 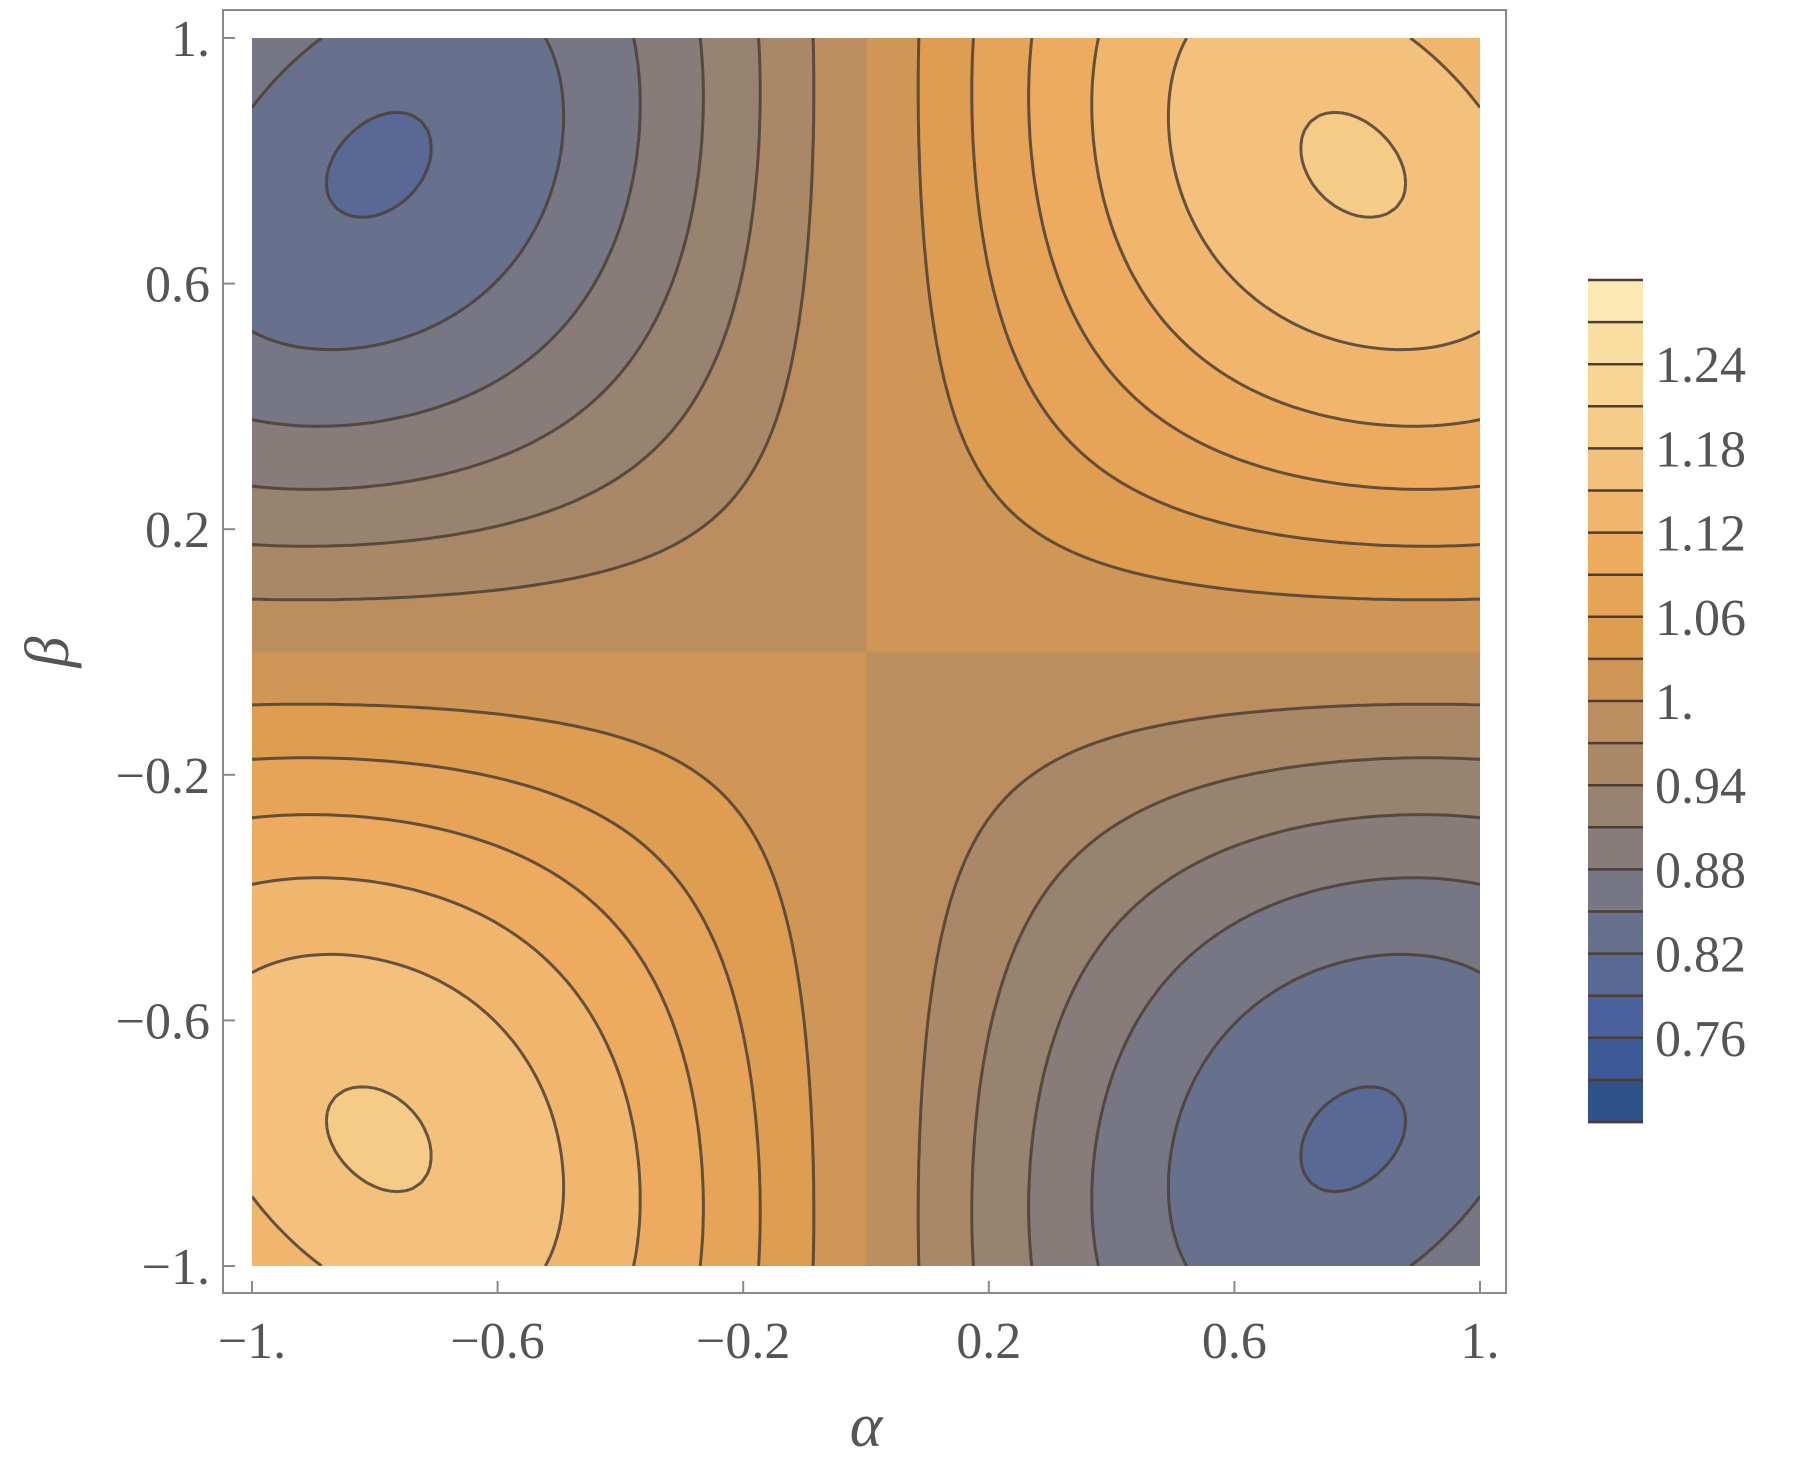 What do you see at coordinates (252, 1341) in the screenshot?
I see `x-tick-label: −1.` at bounding box center [252, 1341].